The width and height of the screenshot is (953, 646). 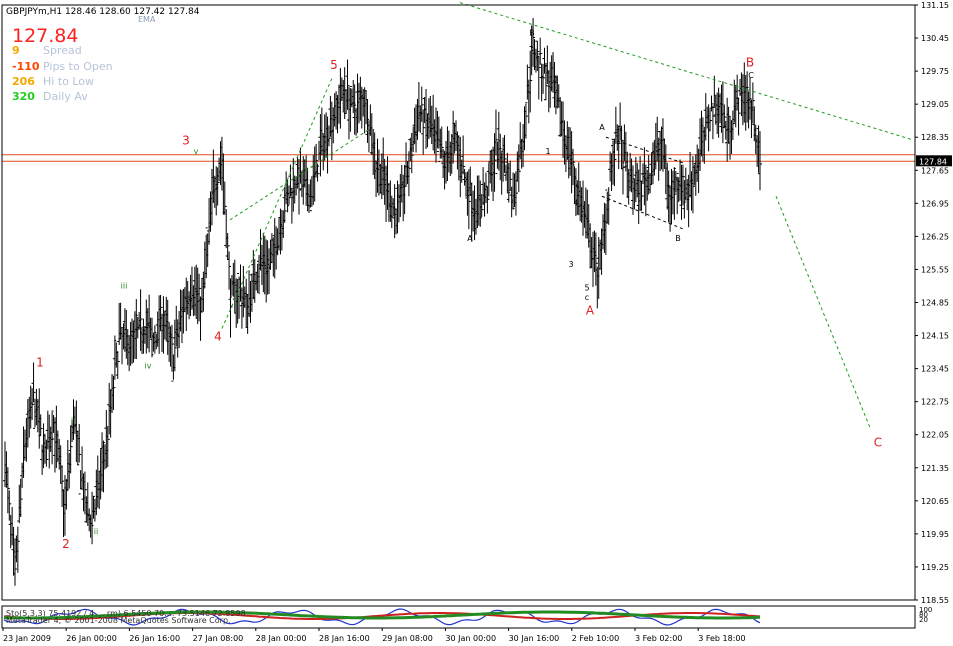 What do you see at coordinates (935, 534) in the screenshot?
I see `y-tick-label: 119.95` at bounding box center [935, 534].